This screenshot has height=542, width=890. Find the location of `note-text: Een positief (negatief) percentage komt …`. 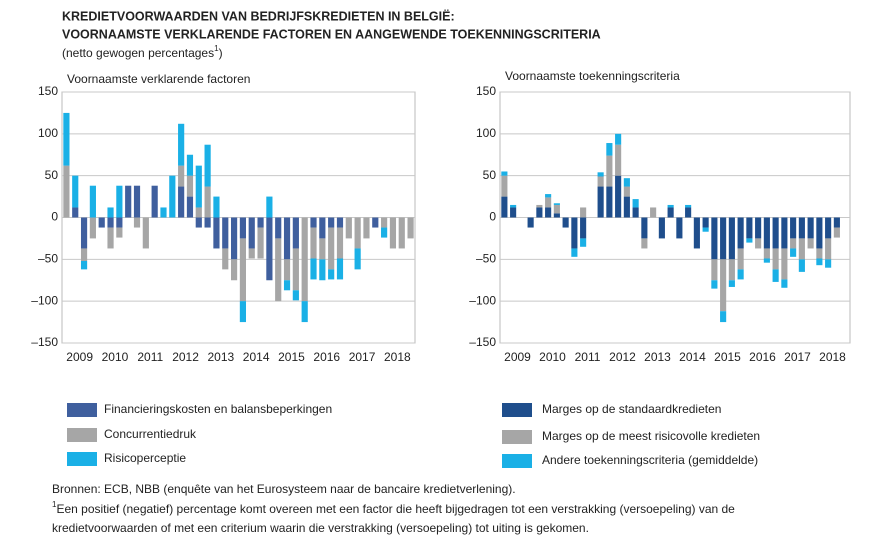

note-text: Een positief (negatief) percentage komt … is located at coordinates (395, 509).